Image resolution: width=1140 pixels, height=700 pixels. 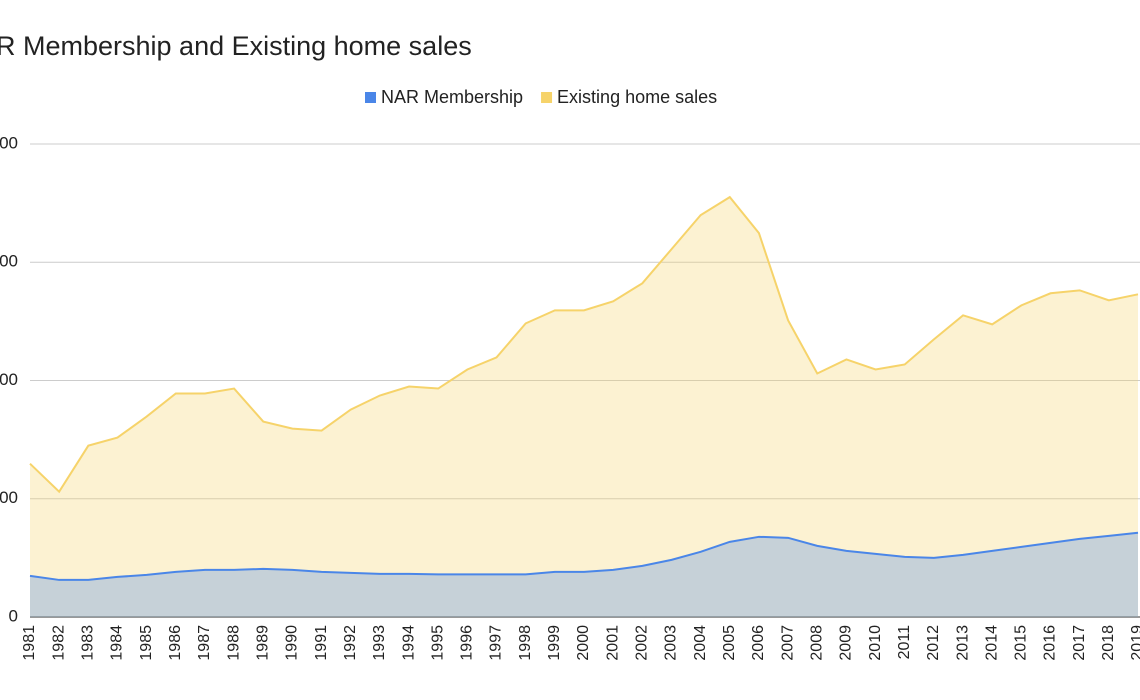 I want to click on x-tick-label: 1988, so click(x=233, y=643).